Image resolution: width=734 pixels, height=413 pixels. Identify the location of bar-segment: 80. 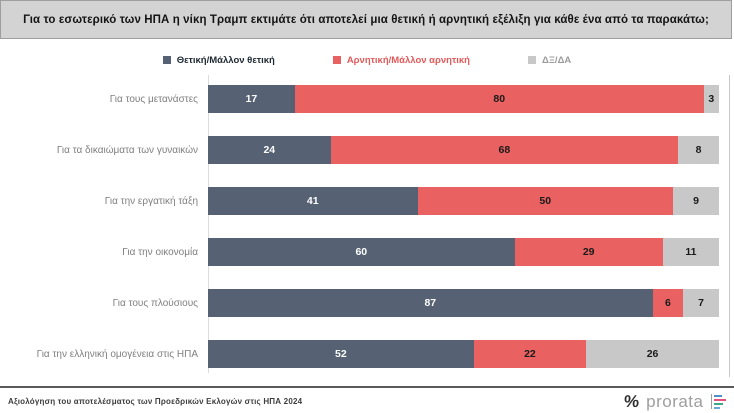
(499, 99).